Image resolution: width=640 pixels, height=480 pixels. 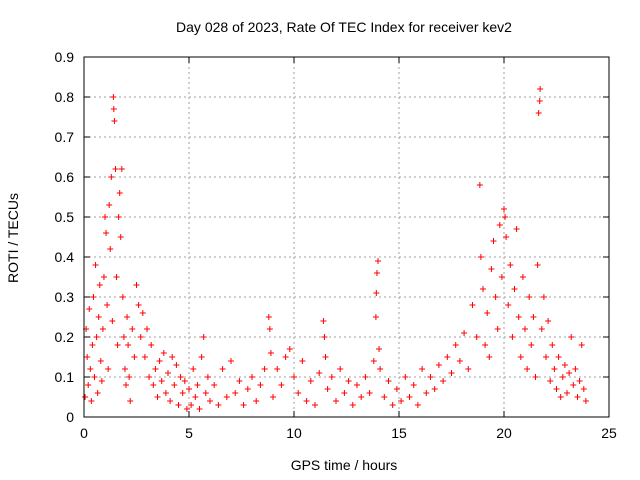 I want to click on y-axis-label: ROTI / TECUs, so click(x=13, y=238).